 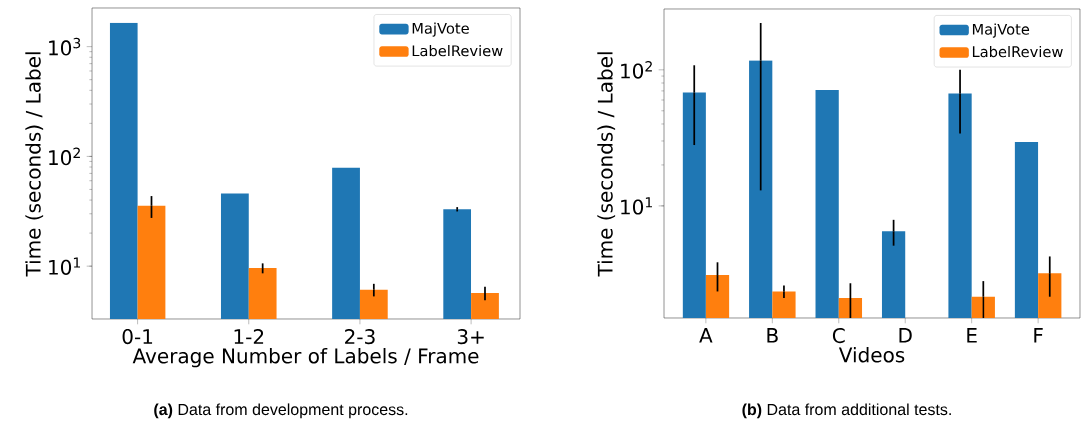 What do you see at coordinates (470, 337) in the screenshot?
I see `x-tick-label: 3+` at bounding box center [470, 337].